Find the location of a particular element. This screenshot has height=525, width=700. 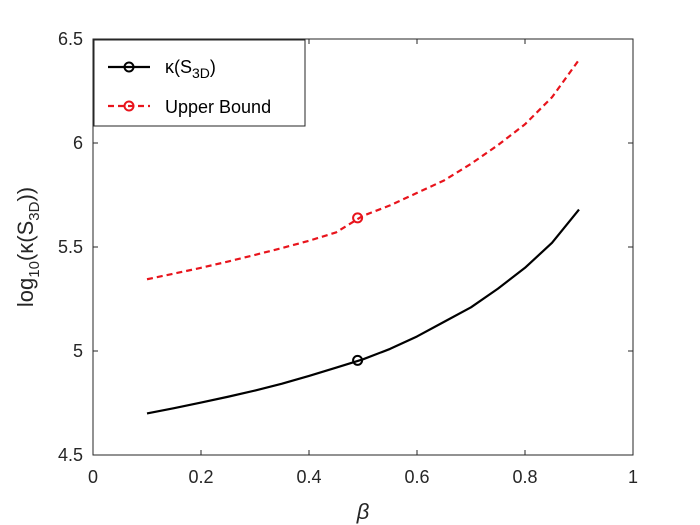

x-tick-label: 1 is located at coordinates (633, 477).